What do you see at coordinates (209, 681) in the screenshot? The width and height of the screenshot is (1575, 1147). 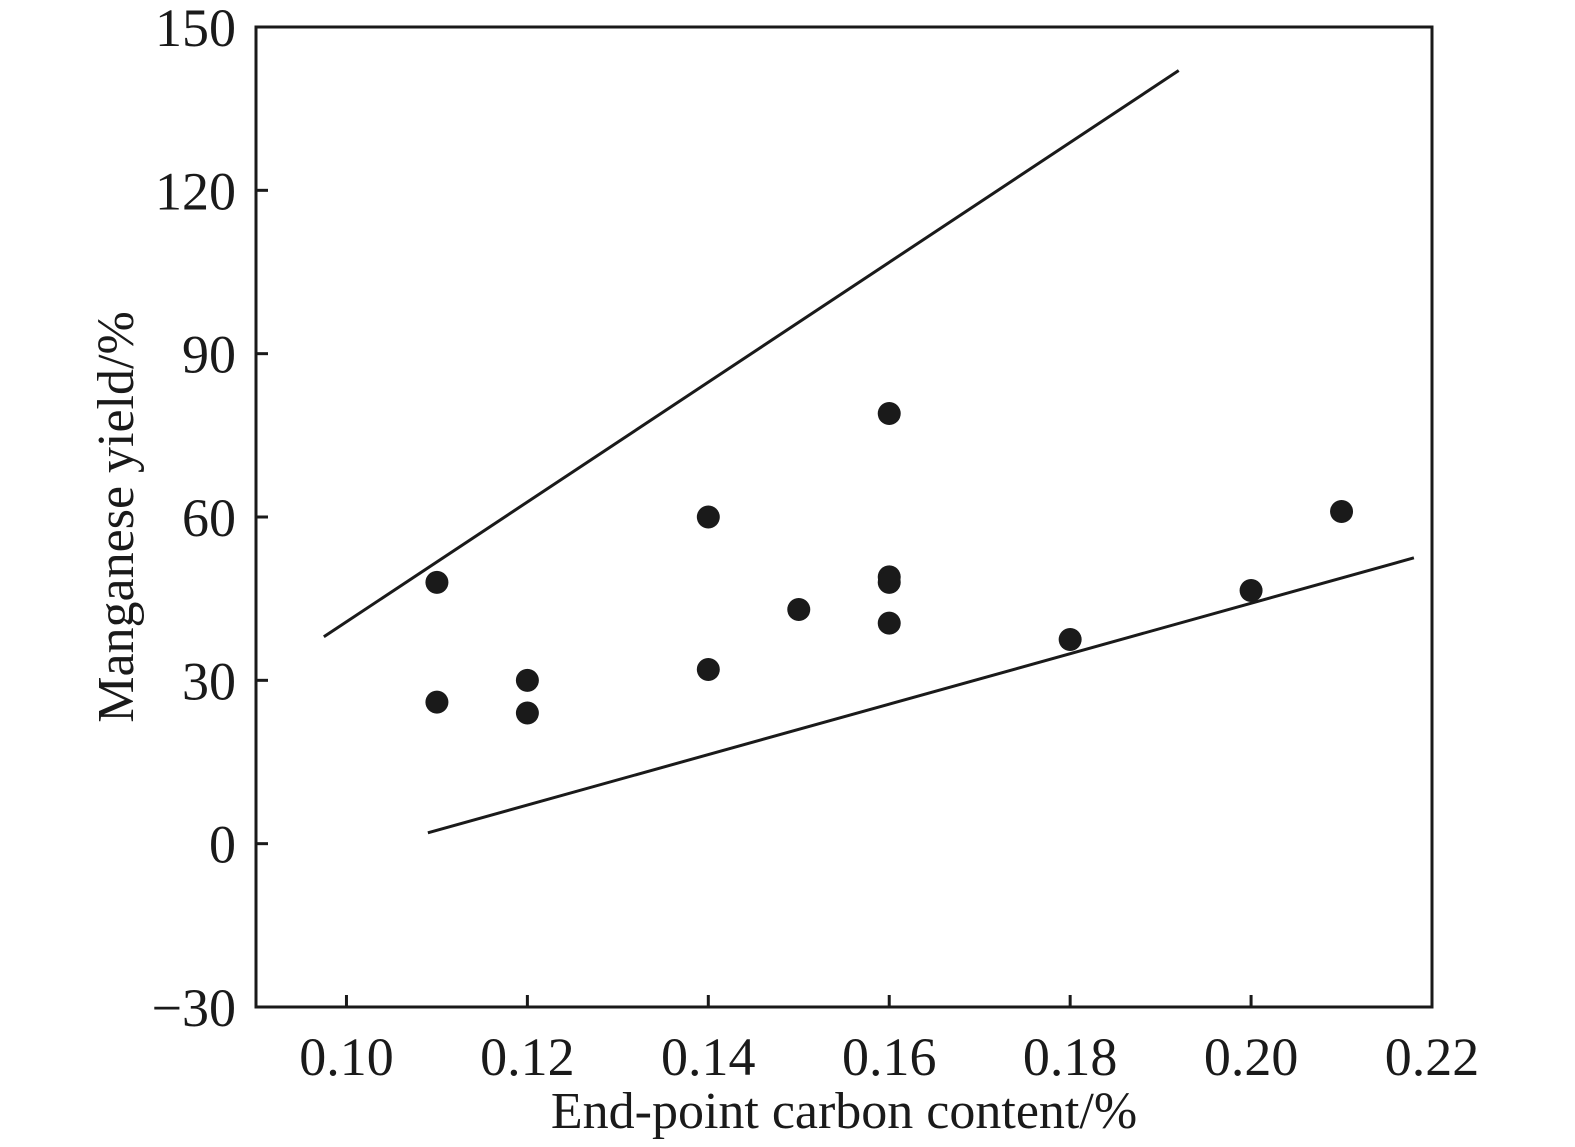 I see `y-tick-label: 30` at bounding box center [209, 681].